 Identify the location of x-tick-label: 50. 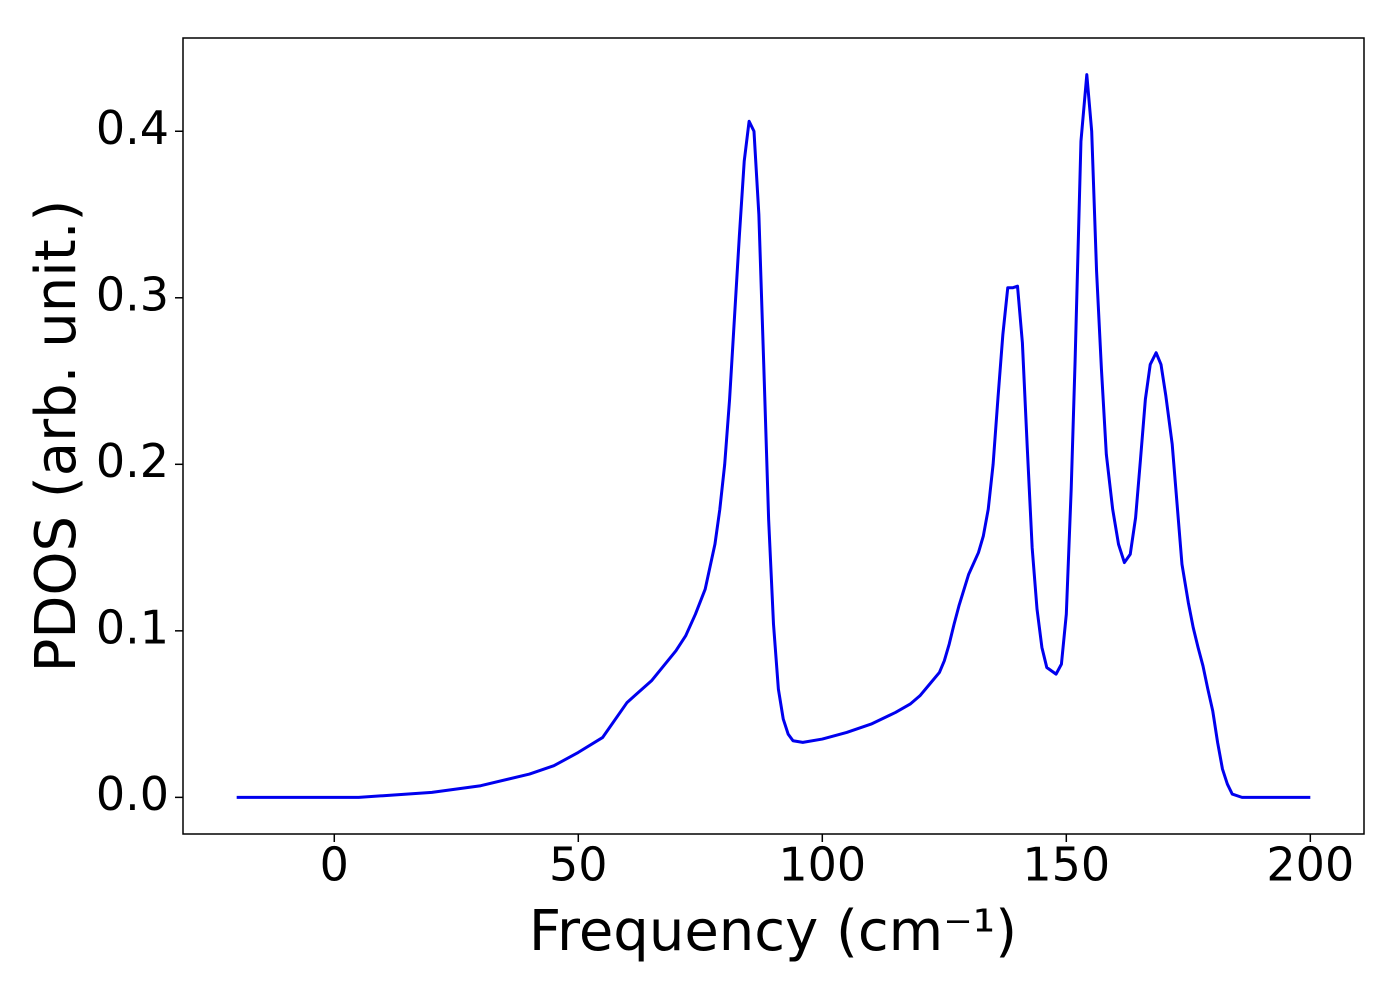
(578, 865).